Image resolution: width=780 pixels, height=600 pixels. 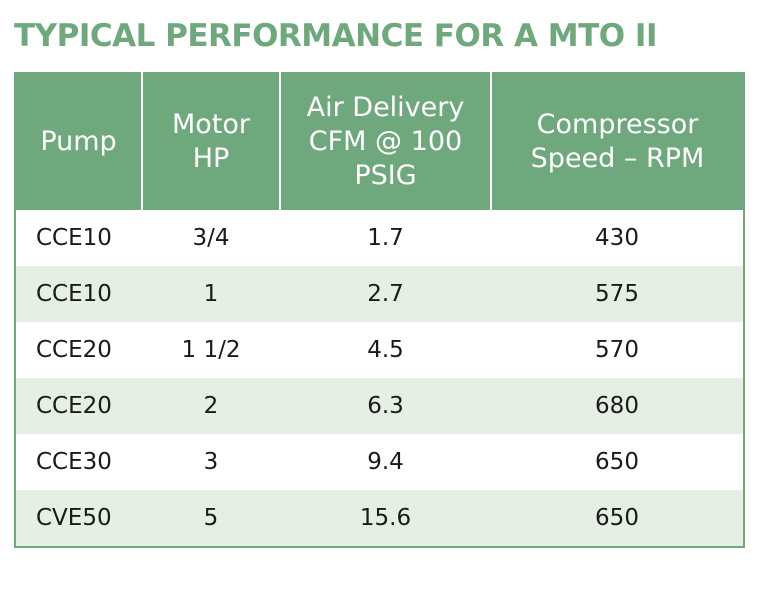 What do you see at coordinates (78, 462) in the screenshot?
I see `cell-pump: CCE30` at bounding box center [78, 462].